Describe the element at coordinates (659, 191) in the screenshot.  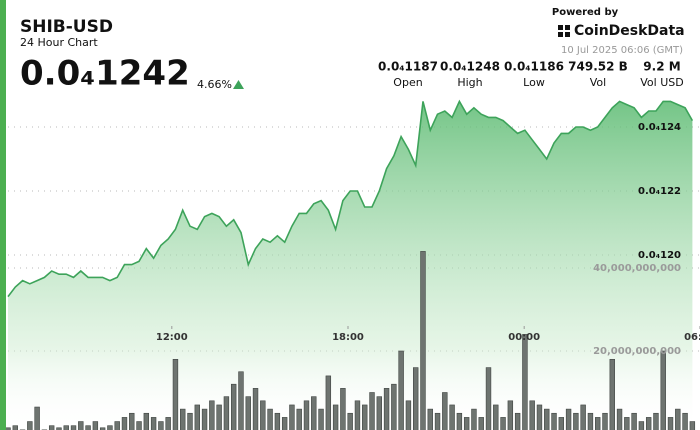
I see `y-tick-label: 0.0₄122` at that location.